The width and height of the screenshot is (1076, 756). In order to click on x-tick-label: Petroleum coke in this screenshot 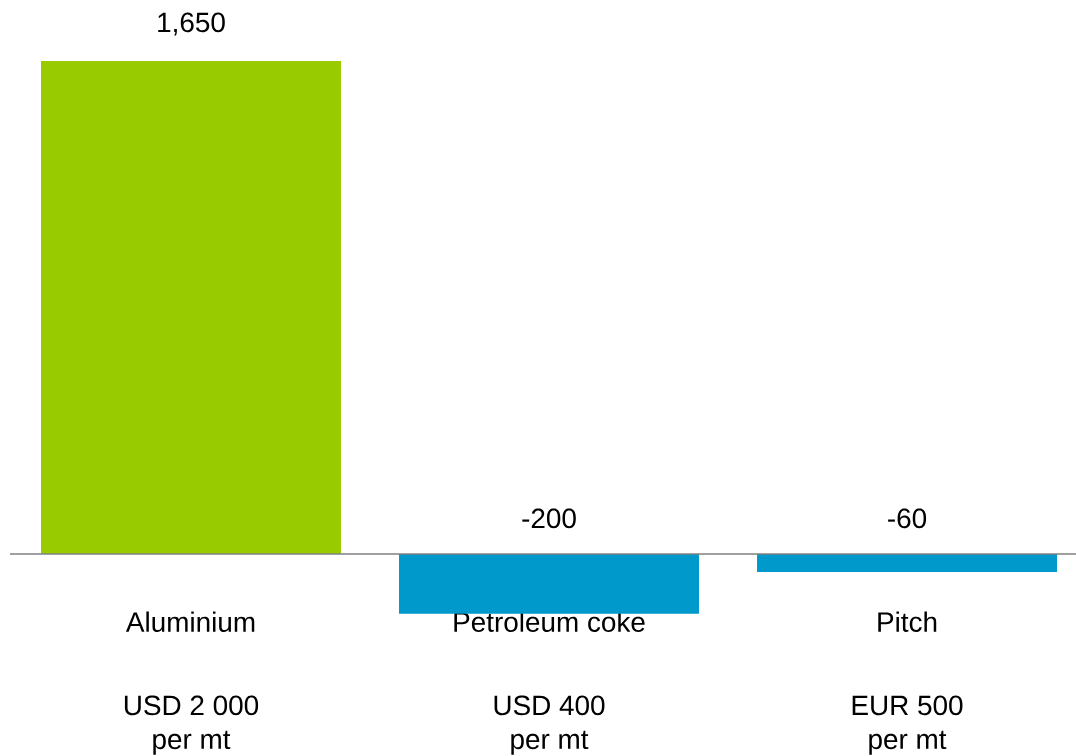, I will do `click(549, 621)`.